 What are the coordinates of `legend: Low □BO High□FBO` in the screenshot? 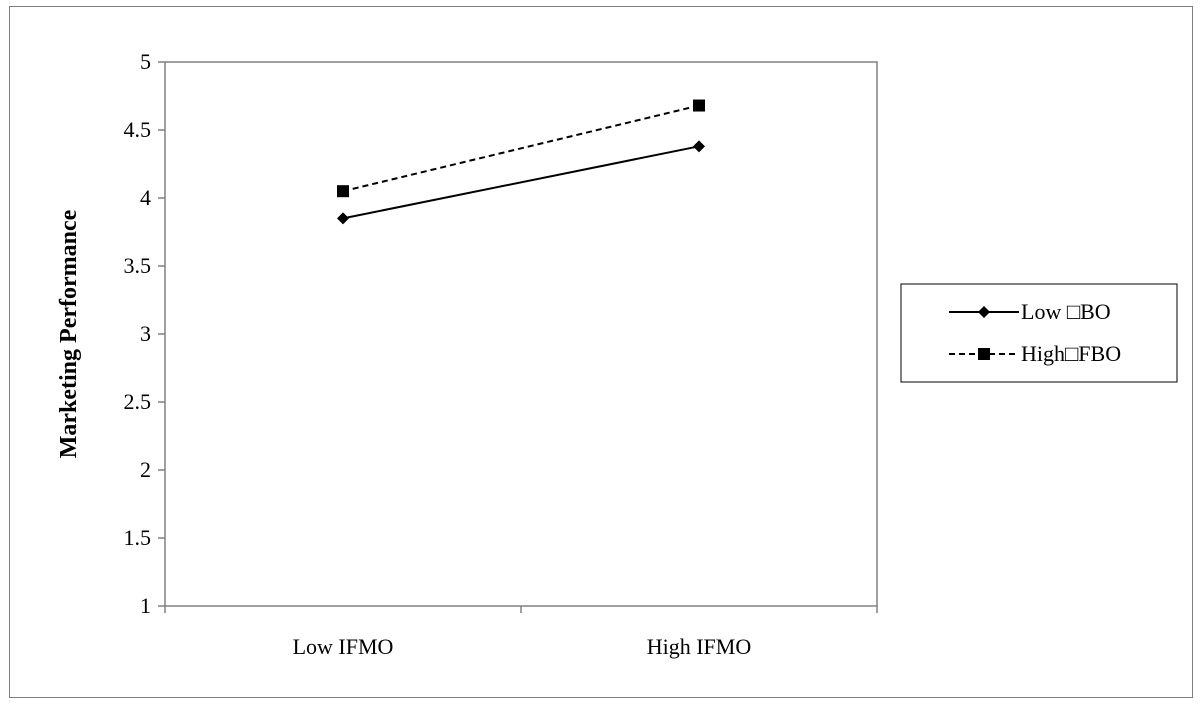 It's located at (1039, 333).